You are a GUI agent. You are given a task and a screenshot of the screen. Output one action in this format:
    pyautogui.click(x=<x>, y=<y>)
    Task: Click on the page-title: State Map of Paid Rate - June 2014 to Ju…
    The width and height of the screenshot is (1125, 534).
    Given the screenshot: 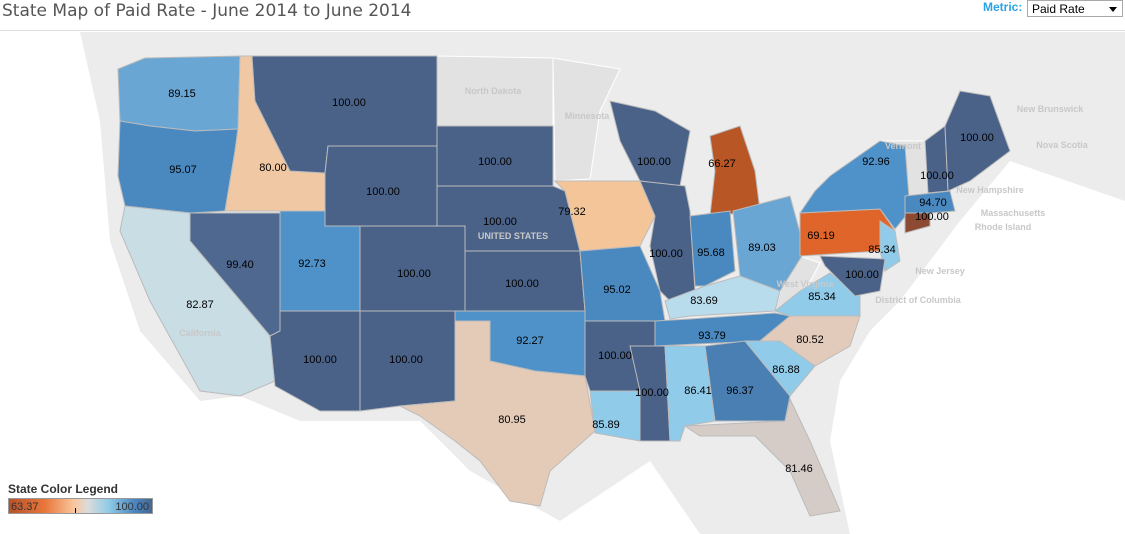 What is the action you would take?
    pyautogui.click(x=207, y=11)
    